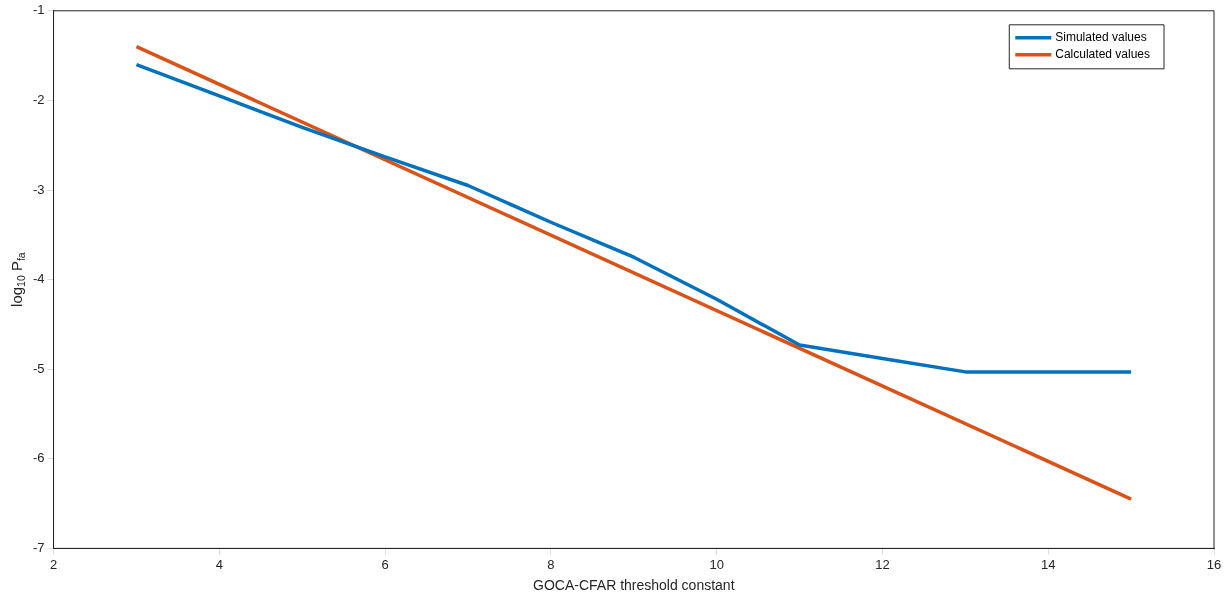 The height and width of the screenshot is (606, 1232). Describe the element at coordinates (39, 458) in the screenshot. I see `y-tick-label: -6` at that location.